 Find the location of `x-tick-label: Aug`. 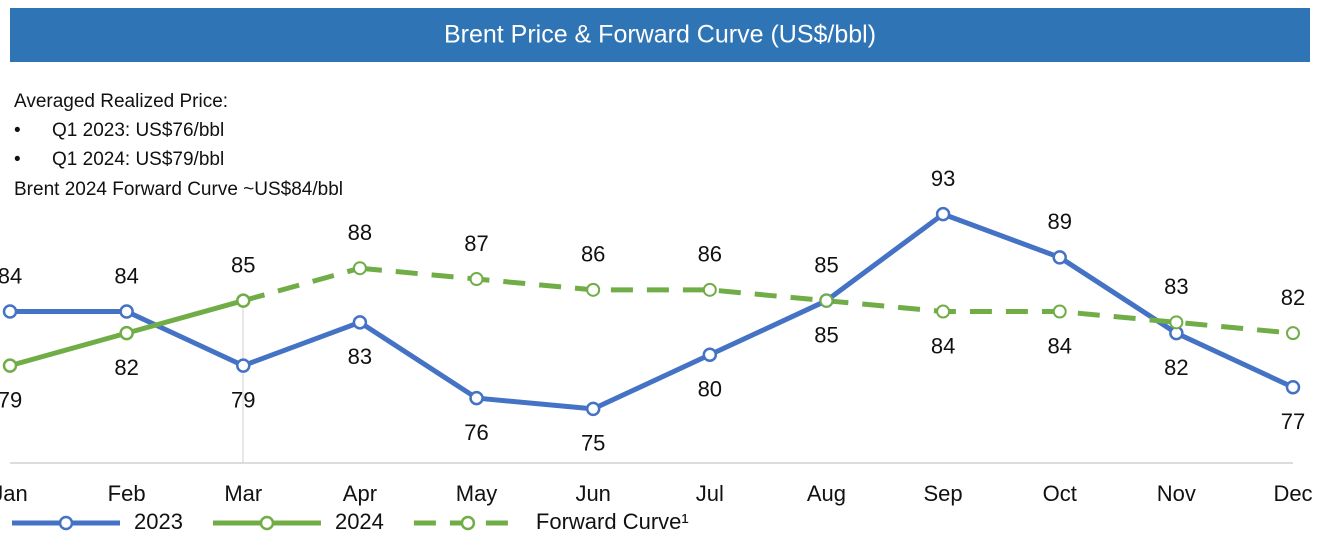

x-tick-label: Aug is located at coordinates (826, 493).